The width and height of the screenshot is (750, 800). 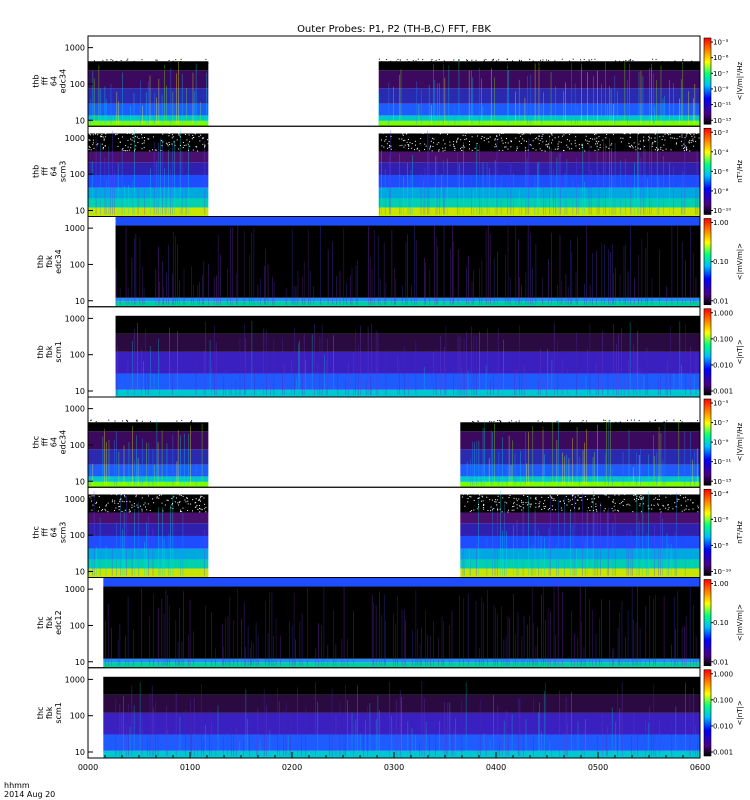 What do you see at coordinates (58, 261) in the screenshot?
I see `ylabel-line: edc34` at bounding box center [58, 261].